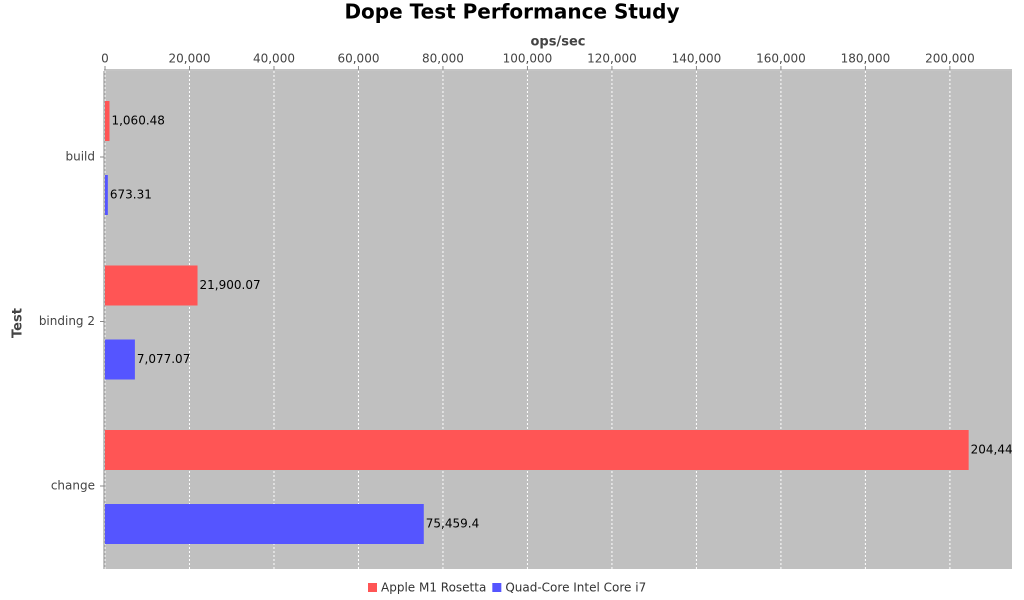 The width and height of the screenshot is (1024, 600). I want to click on x-tick-label: 20,000, so click(189, 59).